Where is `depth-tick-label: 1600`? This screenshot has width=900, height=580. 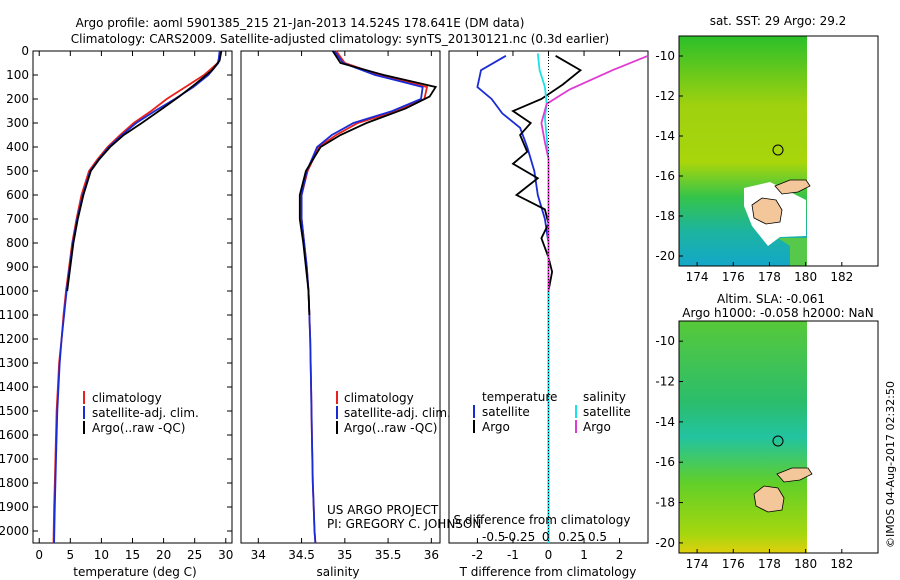 depth-tick-label: 1600 is located at coordinates (14, 435).